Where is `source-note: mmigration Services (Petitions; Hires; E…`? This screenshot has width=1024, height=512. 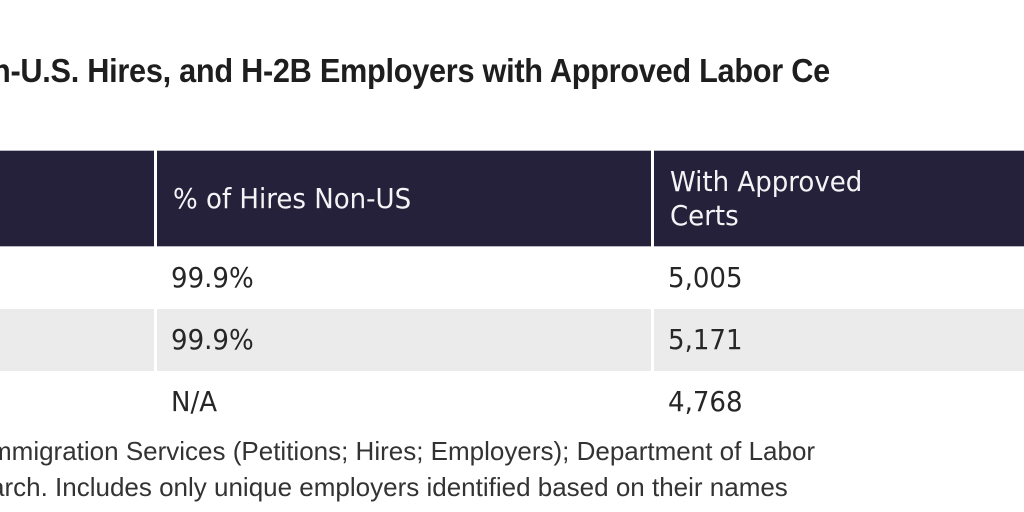
source-note: mmigration Services (Petitions; Hires; E… is located at coordinates (407, 469).